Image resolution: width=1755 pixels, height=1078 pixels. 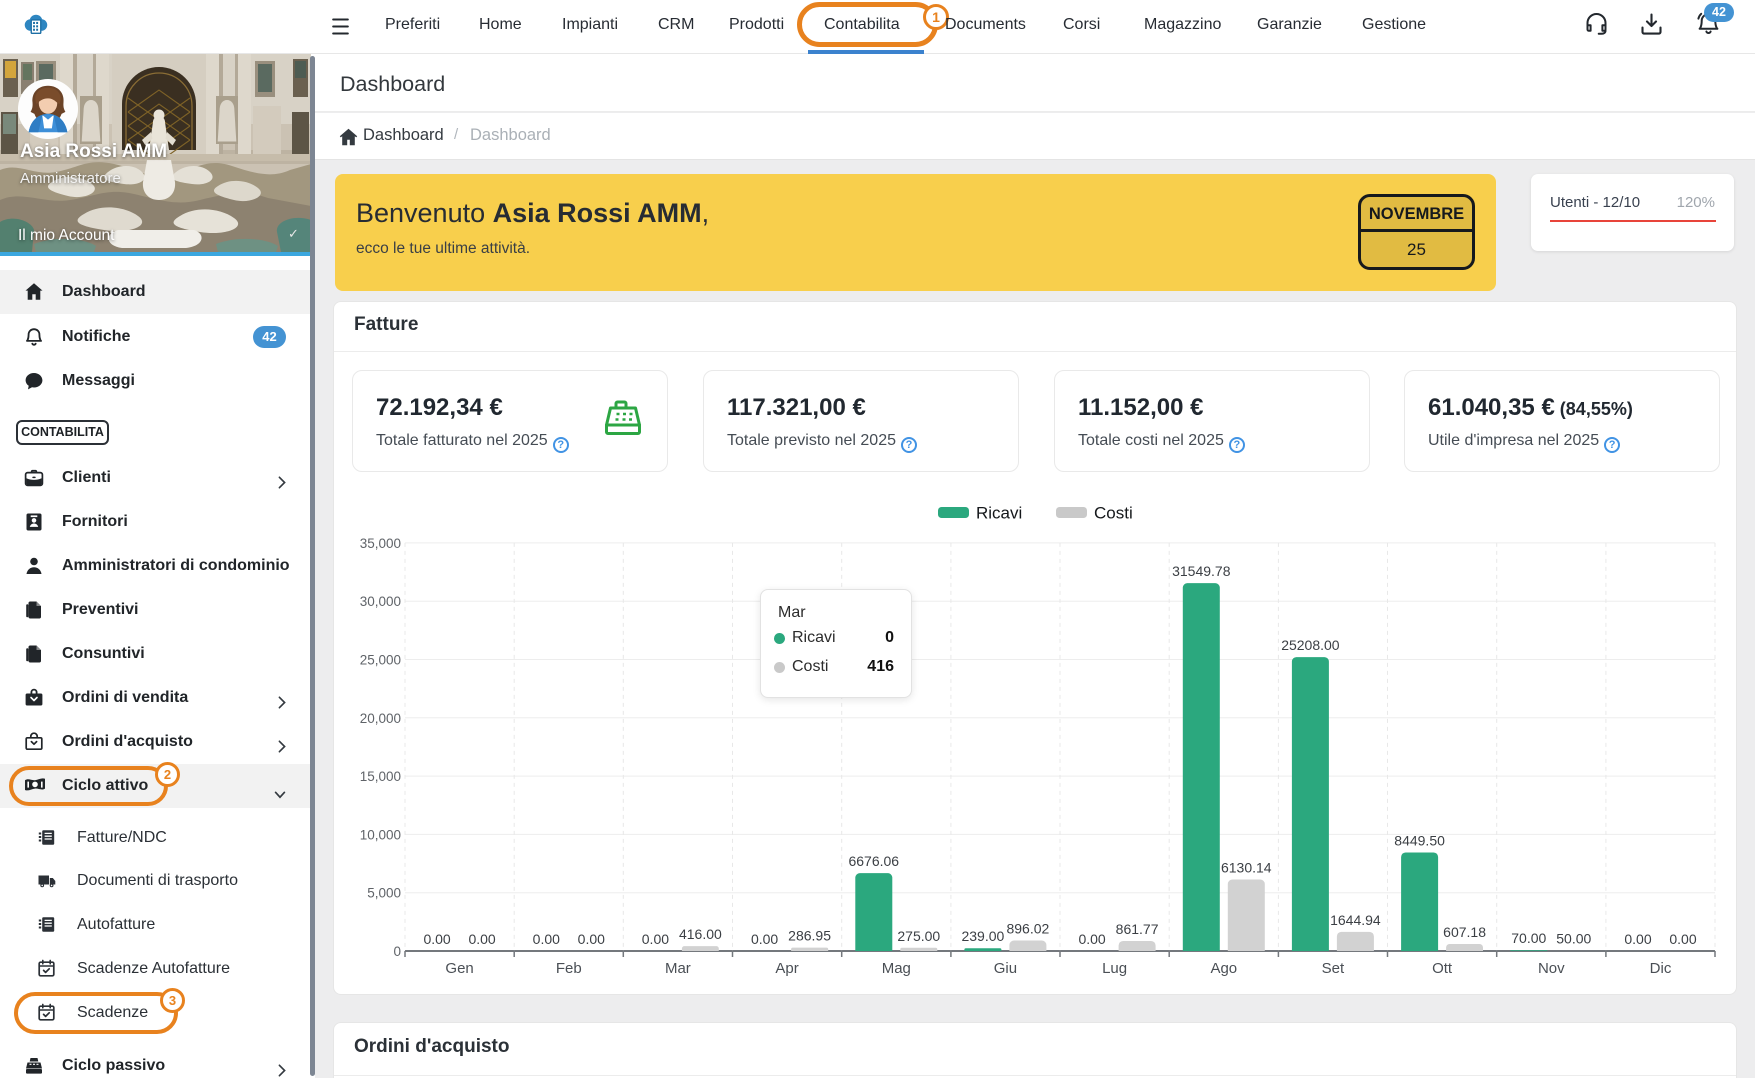 I want to click on svg-text: Giu, so click(x=1005, y=968).